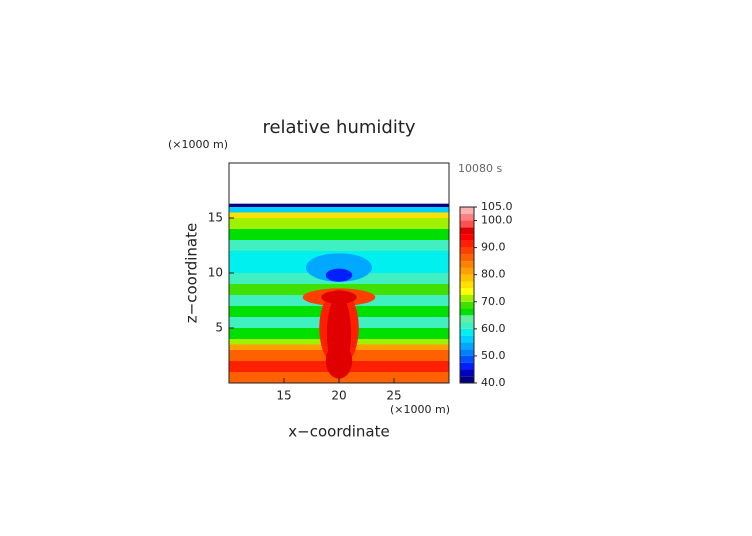 This screenshot has width=752, height=536. Describe the element at coordinates (493, 247) in the screenshot. I see `colorbar-label: 90.0` at that location.